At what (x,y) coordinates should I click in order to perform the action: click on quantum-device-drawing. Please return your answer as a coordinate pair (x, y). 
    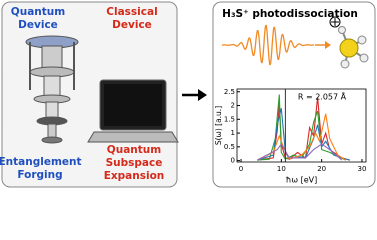
    Looking at the image, I should click on (52, 89).